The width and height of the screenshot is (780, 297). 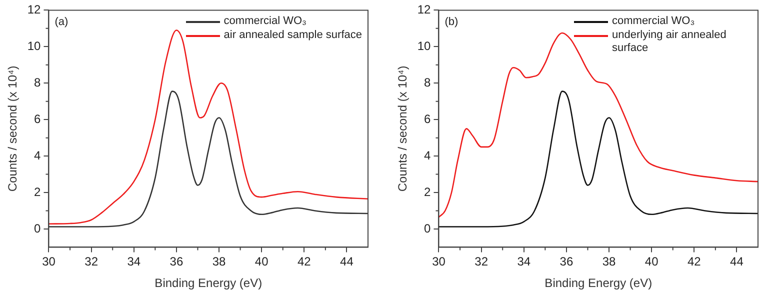 What do you see at coordinates (61, 22) in the screenshot?
I see `annotation: (a)` at bounding box center [61, 22].